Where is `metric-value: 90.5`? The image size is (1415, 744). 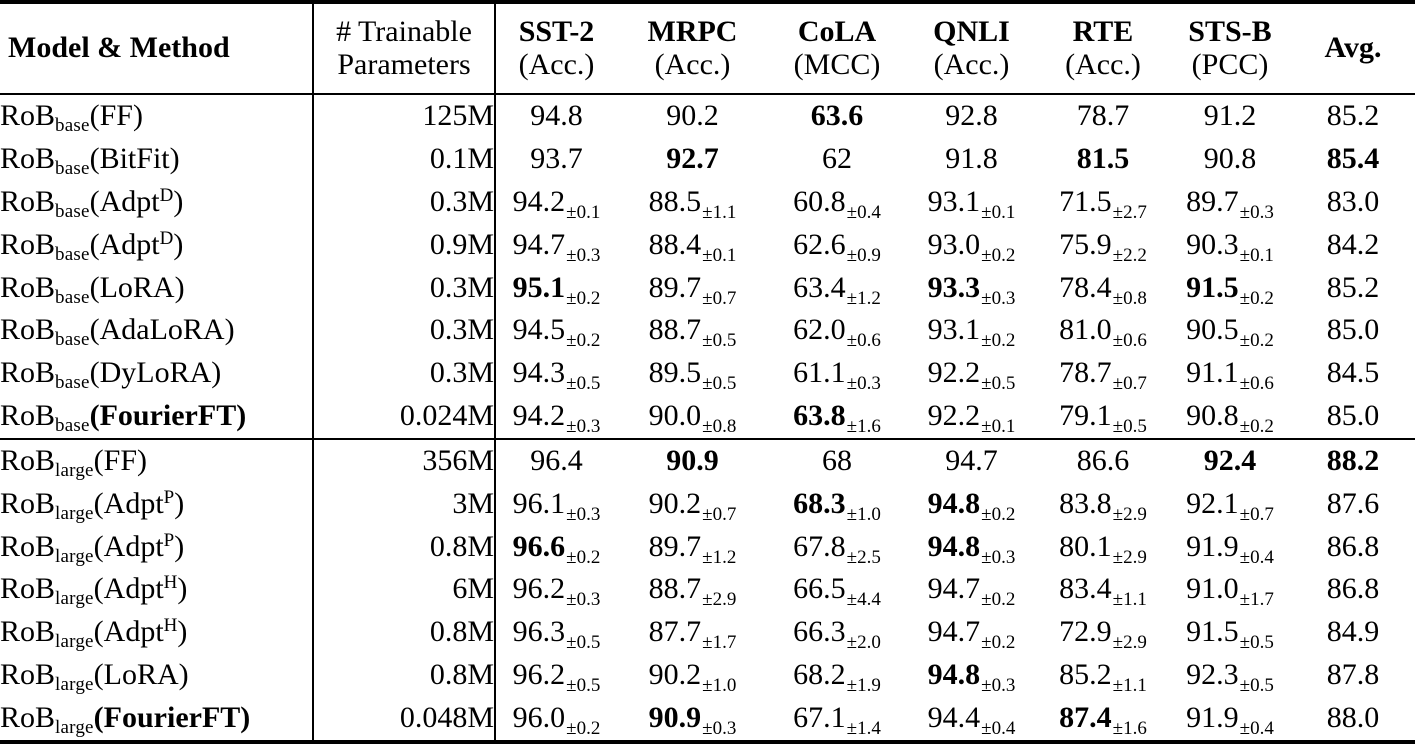 metric-value: 90.5 is located at coordinates (1212, 330).